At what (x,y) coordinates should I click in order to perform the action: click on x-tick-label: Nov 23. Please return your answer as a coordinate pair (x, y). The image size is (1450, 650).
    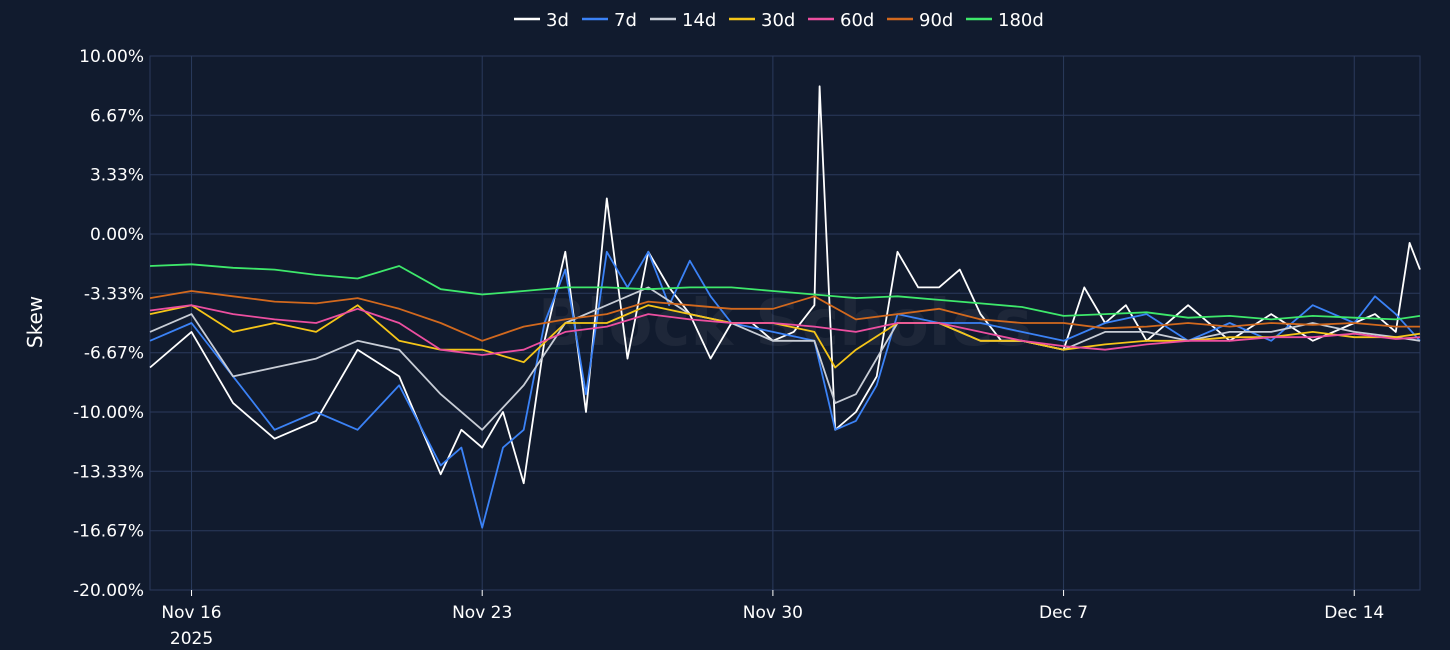
    Looking at the image, I should click on (482, 613).